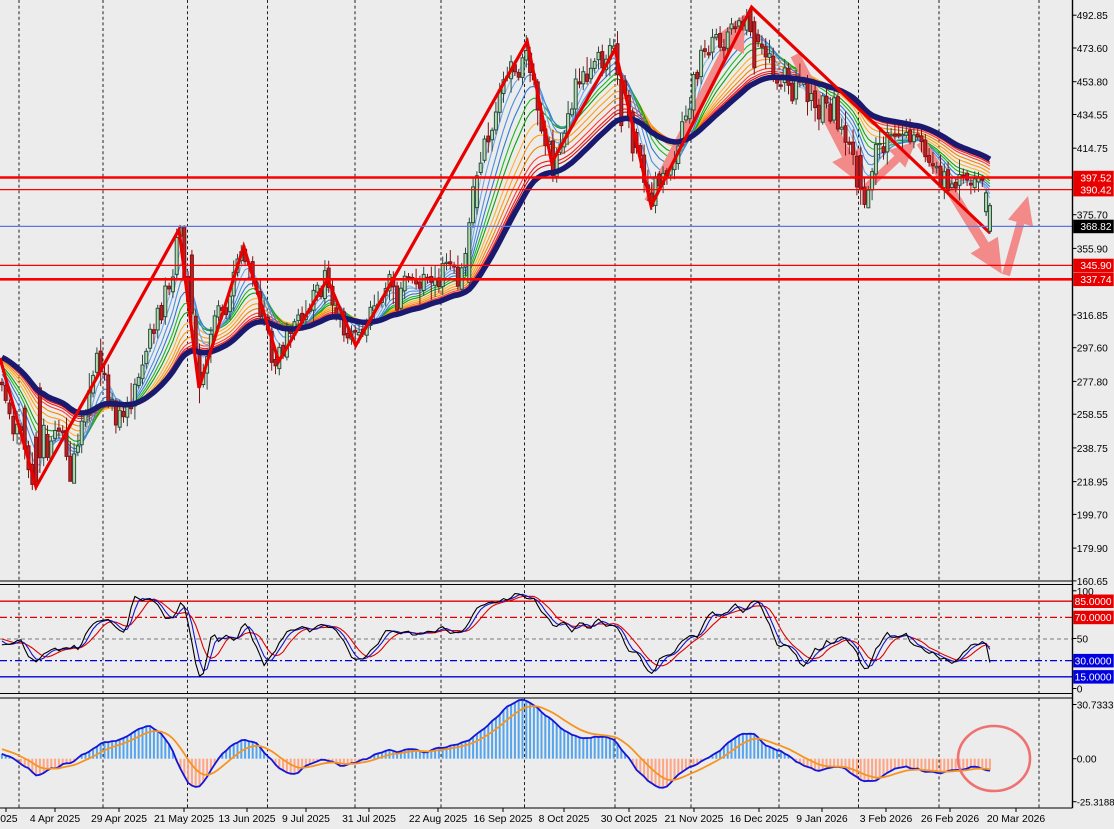 This screenshot has height=829, width=1114. What do you see at coordinates (1095, 803) in the screenshot?
I see `svg-text: -25.3188` at bounding box center [1095, 803].